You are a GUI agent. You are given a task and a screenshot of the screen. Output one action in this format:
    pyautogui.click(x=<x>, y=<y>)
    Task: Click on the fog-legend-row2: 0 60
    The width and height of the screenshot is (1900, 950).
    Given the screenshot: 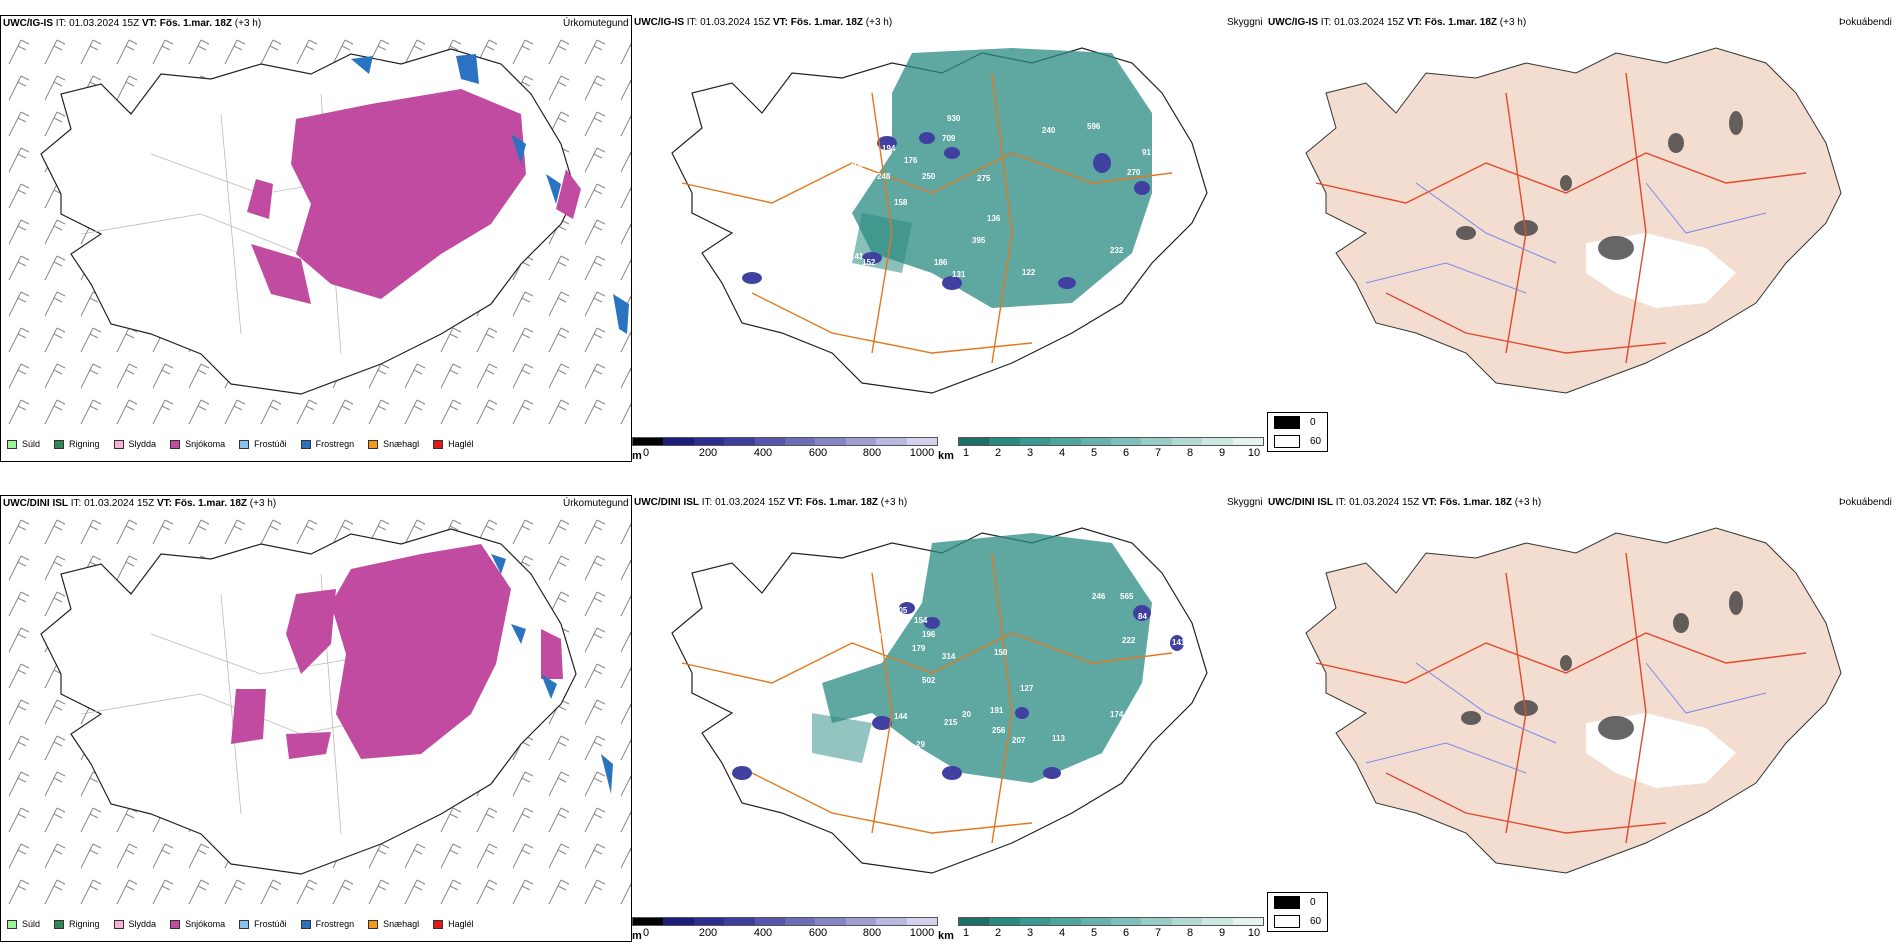 What is the action you would take?
    pyautogui.click(x=1298, y=912)
    